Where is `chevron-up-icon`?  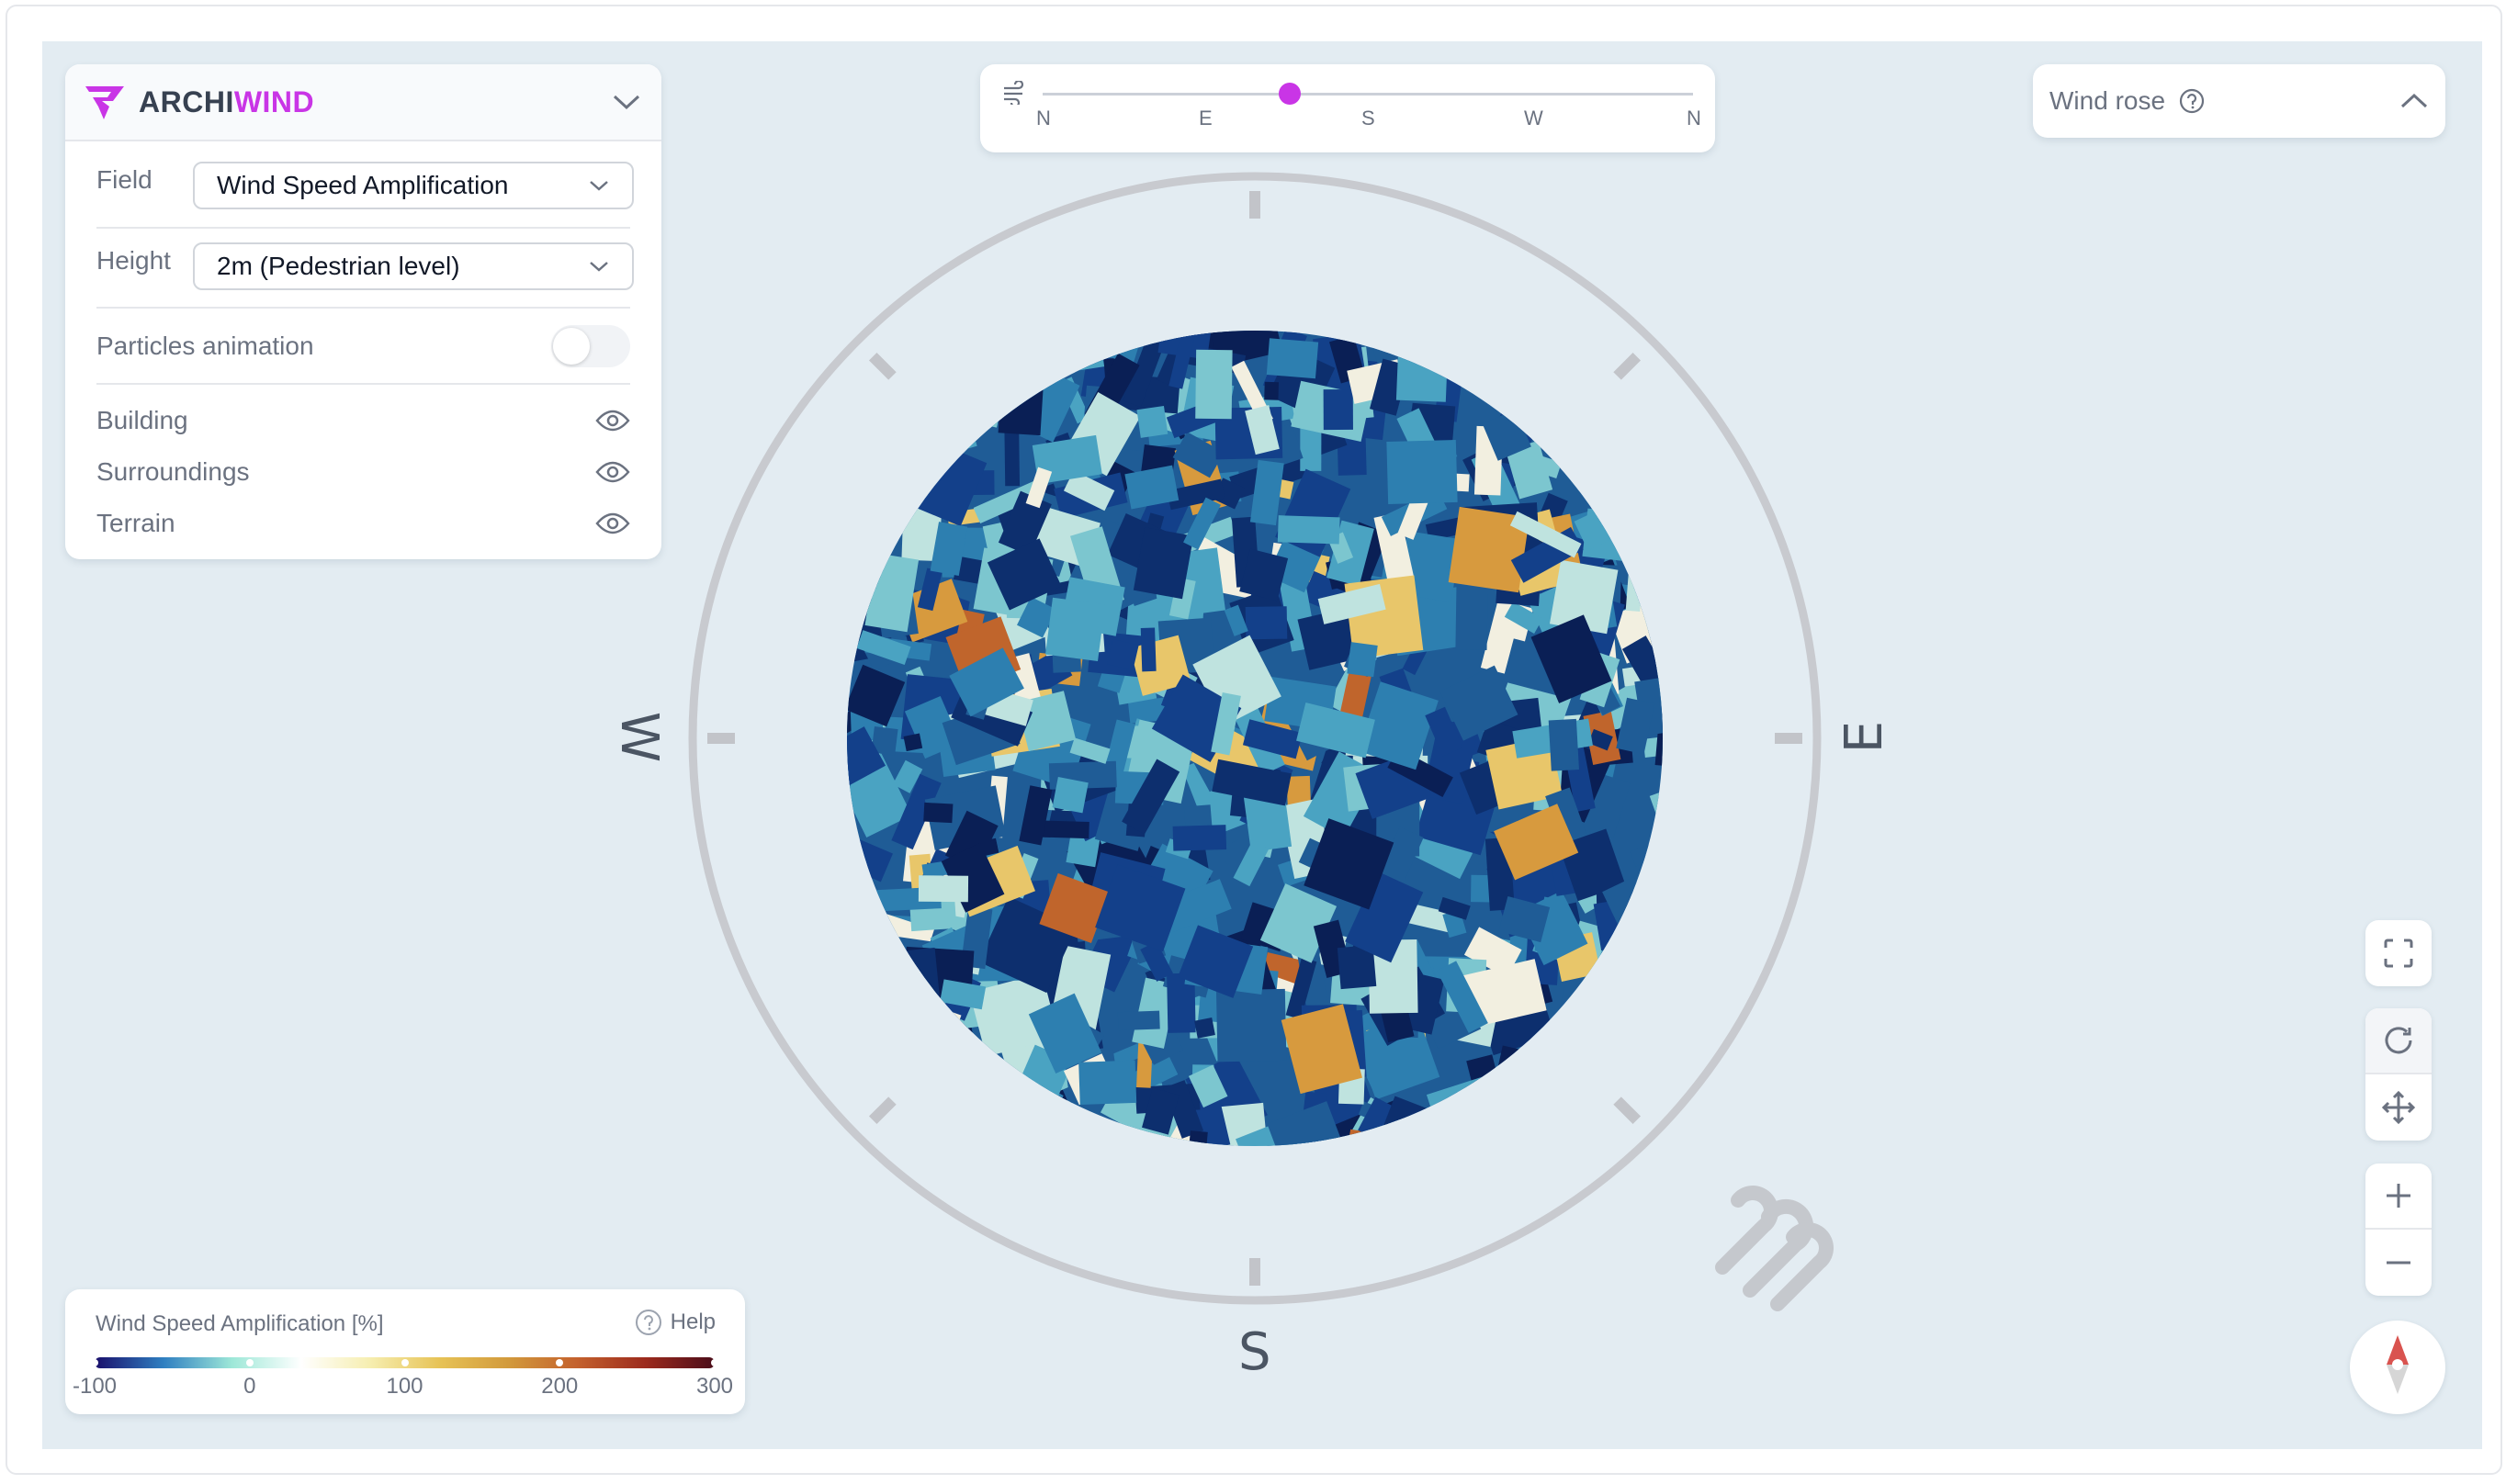 chevron-up-icon is located at coordinates (2414, 101).